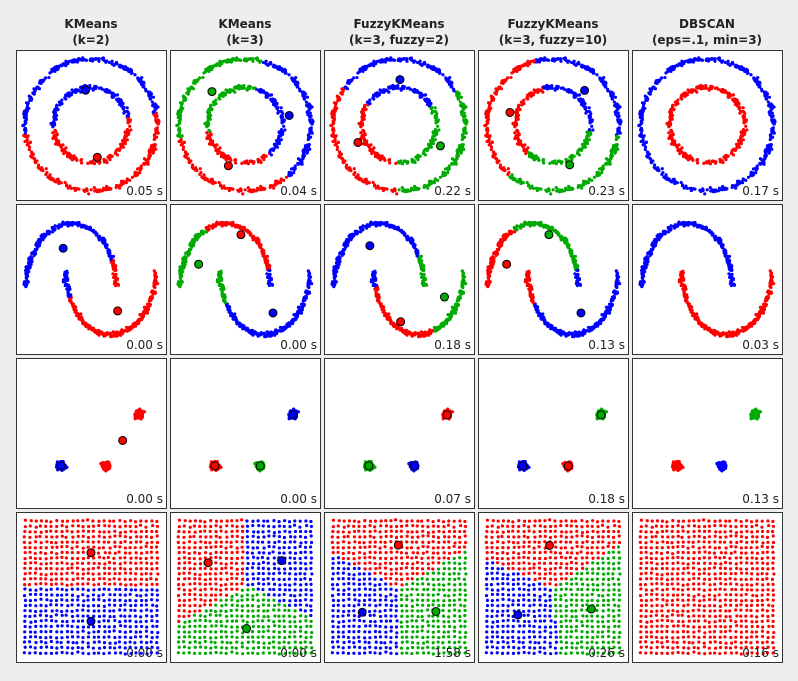 The width and height of the screenshot is (798, 681). I want to click on time-label: 0.22 s, so click(452, 191).